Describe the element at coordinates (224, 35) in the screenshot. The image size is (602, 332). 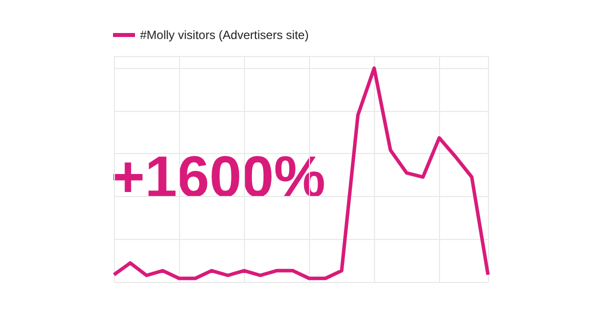
I see `legend-label: #Molly visitors (Advertisers site)` at that location.